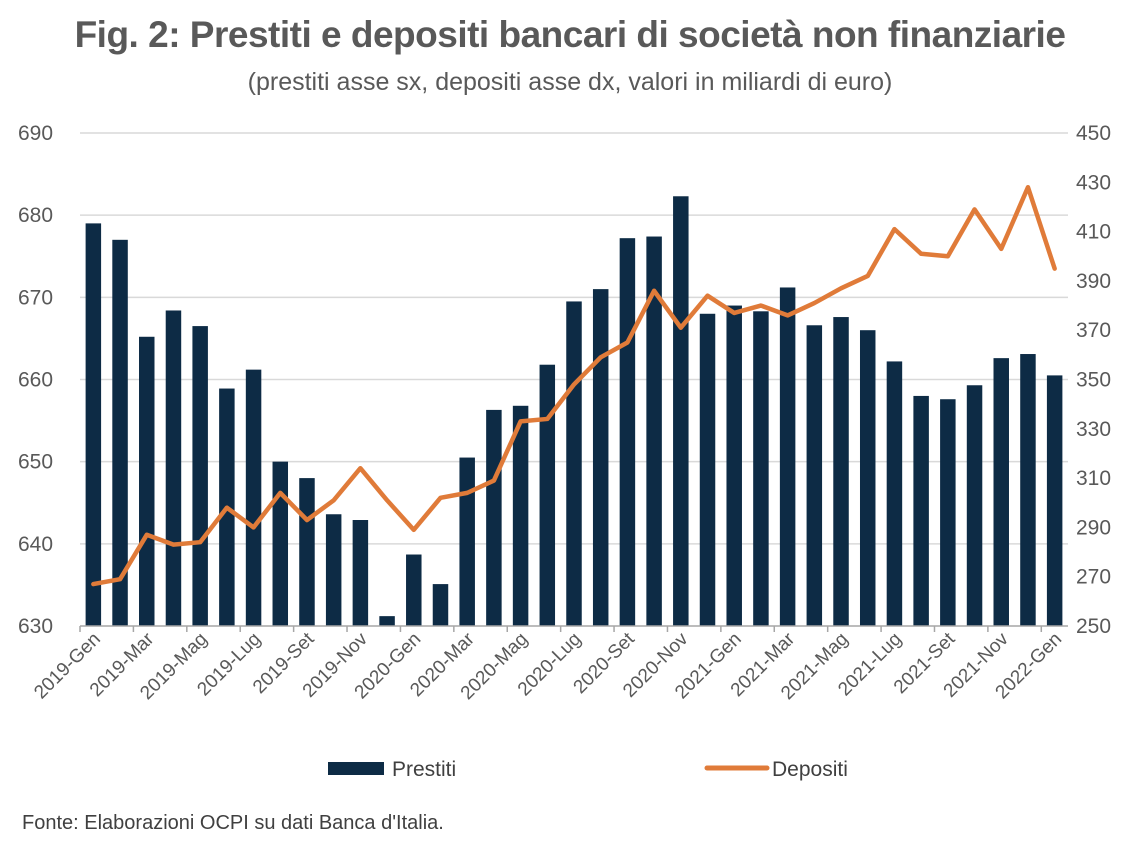 Image resolution: width=1140 pixels, height=848 pixels. Describe the element at coordinates (35, 215) in the screenshot. I see `y-left-tick-label: 680` at that location.